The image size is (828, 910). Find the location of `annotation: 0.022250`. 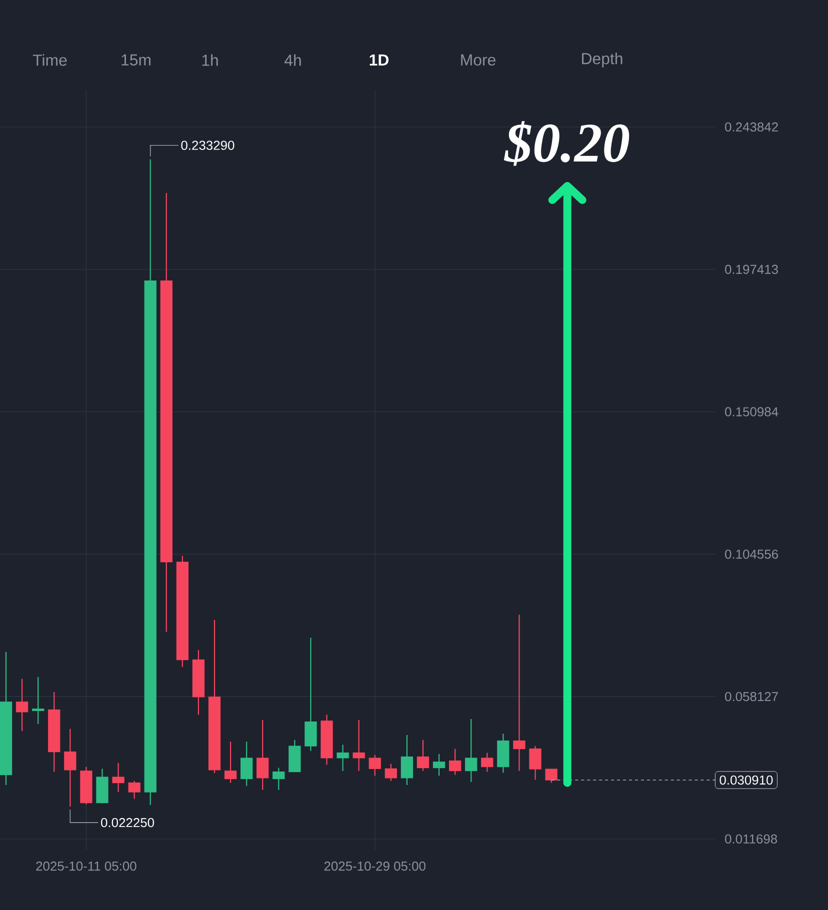

annotation: 0.022250 is located at coordinates (127, 823).